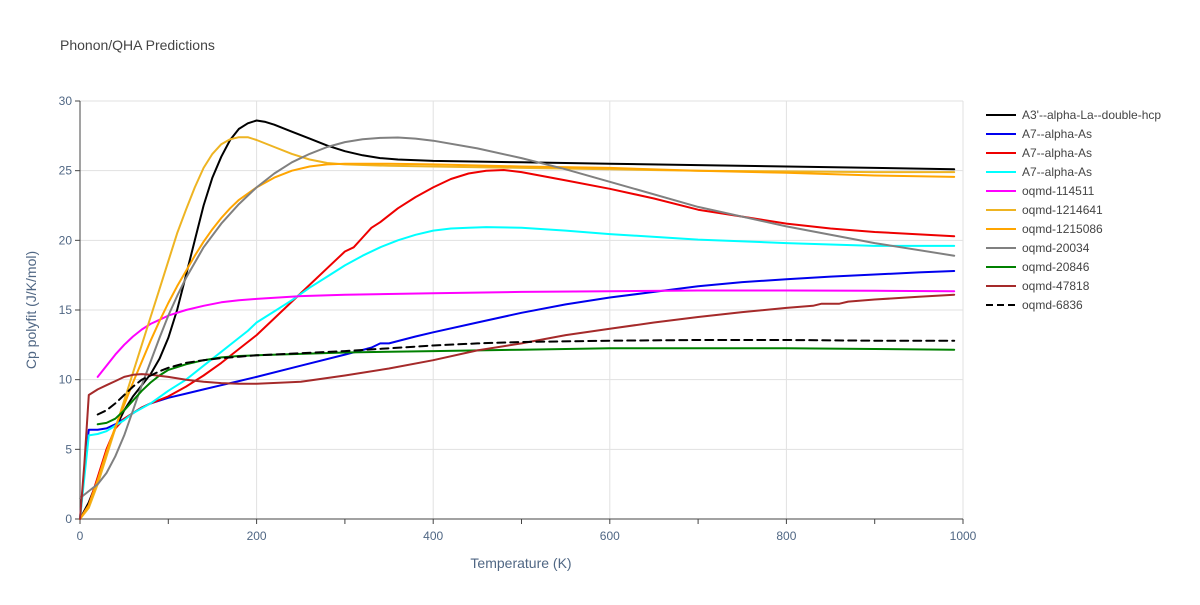  I want to click on legend-item: oqmd-47818, so click(1038, 286).